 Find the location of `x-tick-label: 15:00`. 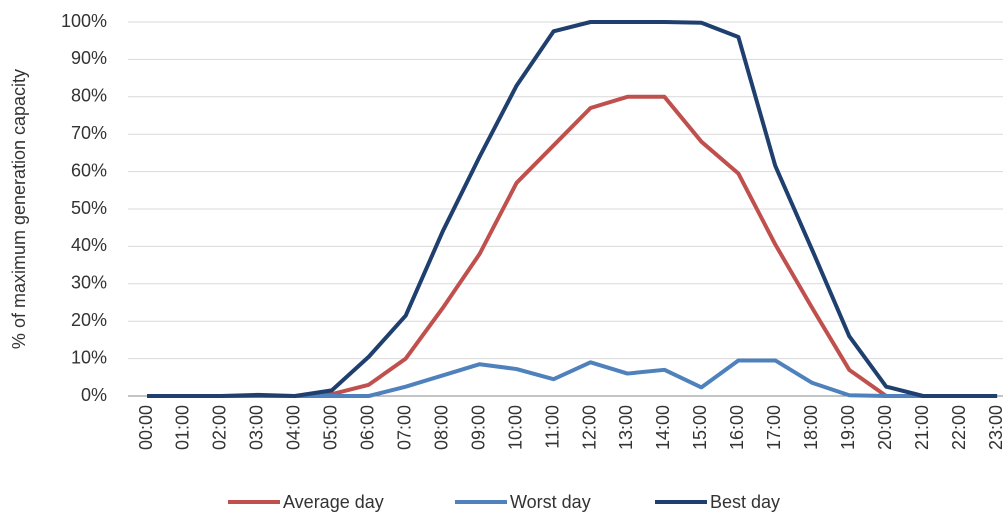

x-tick-label: 15:00 is located at coordinates (700, 427).